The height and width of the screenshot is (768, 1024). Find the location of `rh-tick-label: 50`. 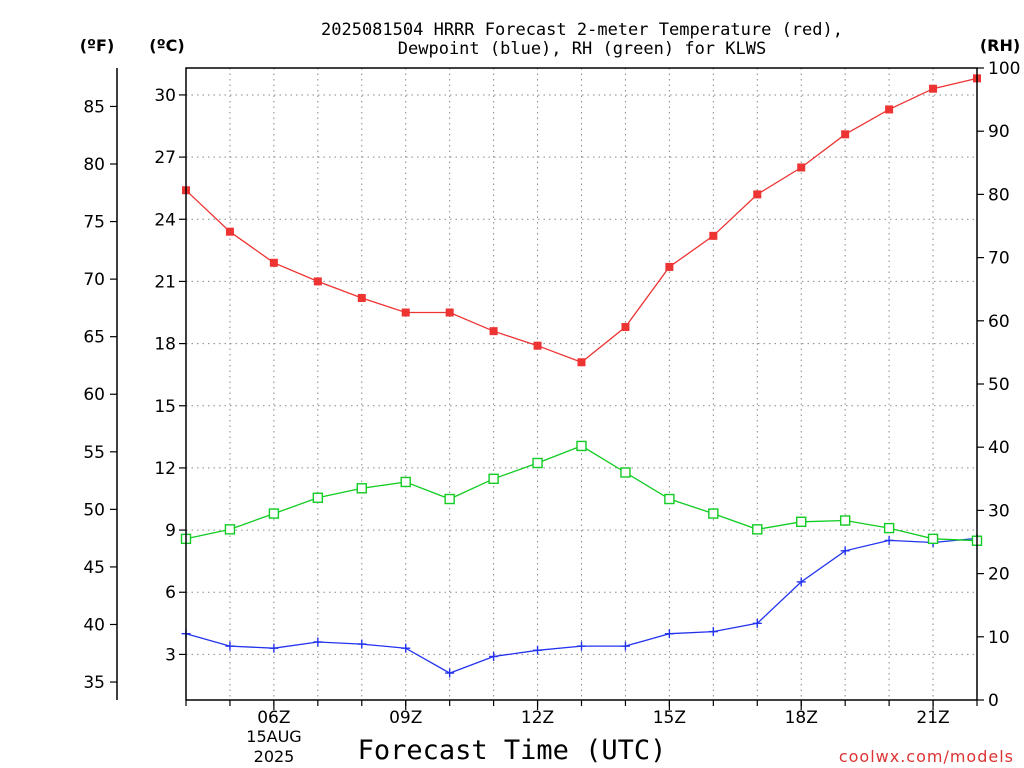

rh-tick-label: 50 is located at coordinates (999, 385).